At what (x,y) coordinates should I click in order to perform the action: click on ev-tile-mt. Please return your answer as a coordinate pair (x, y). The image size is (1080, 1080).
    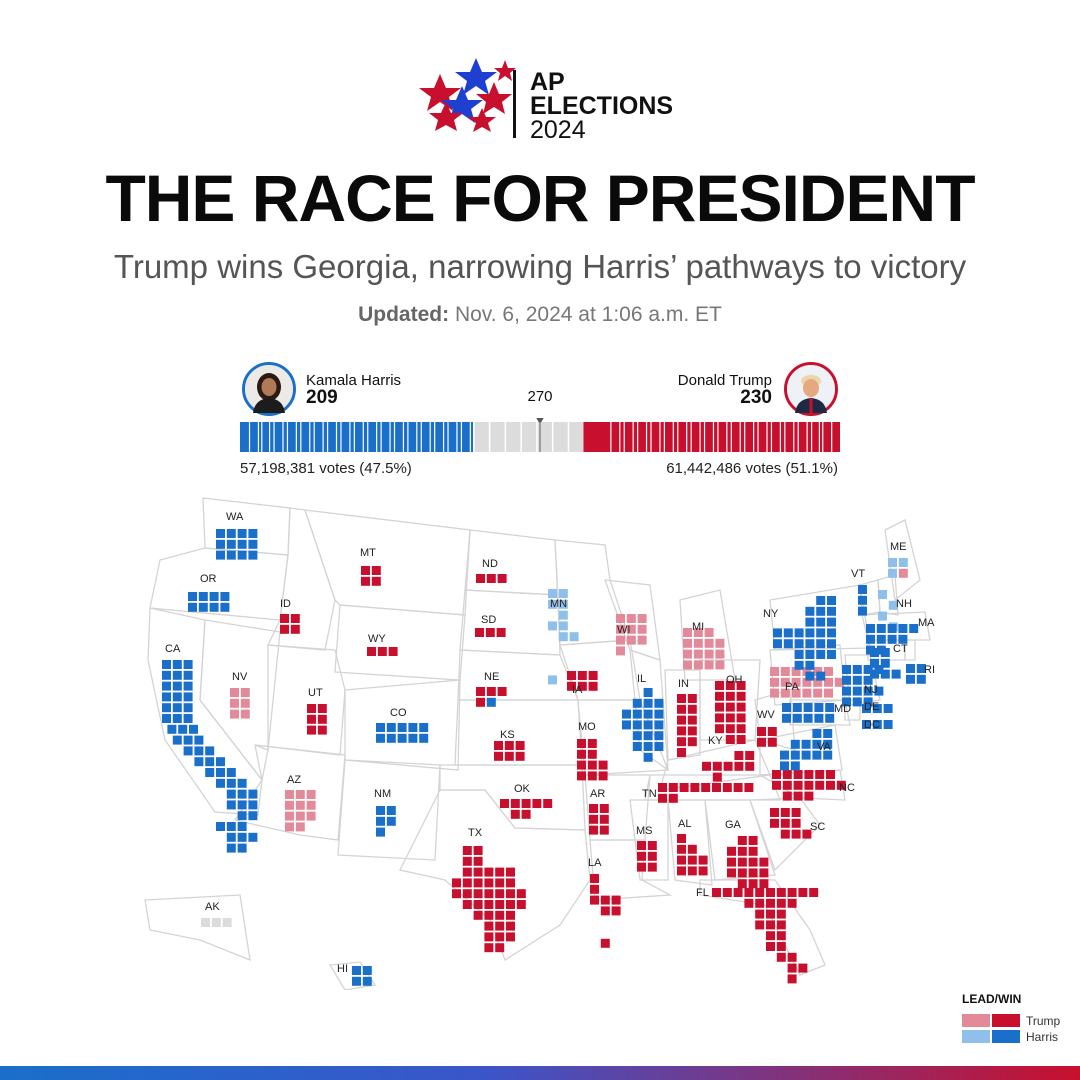
    Looking at the image, I should click on (376, 570).